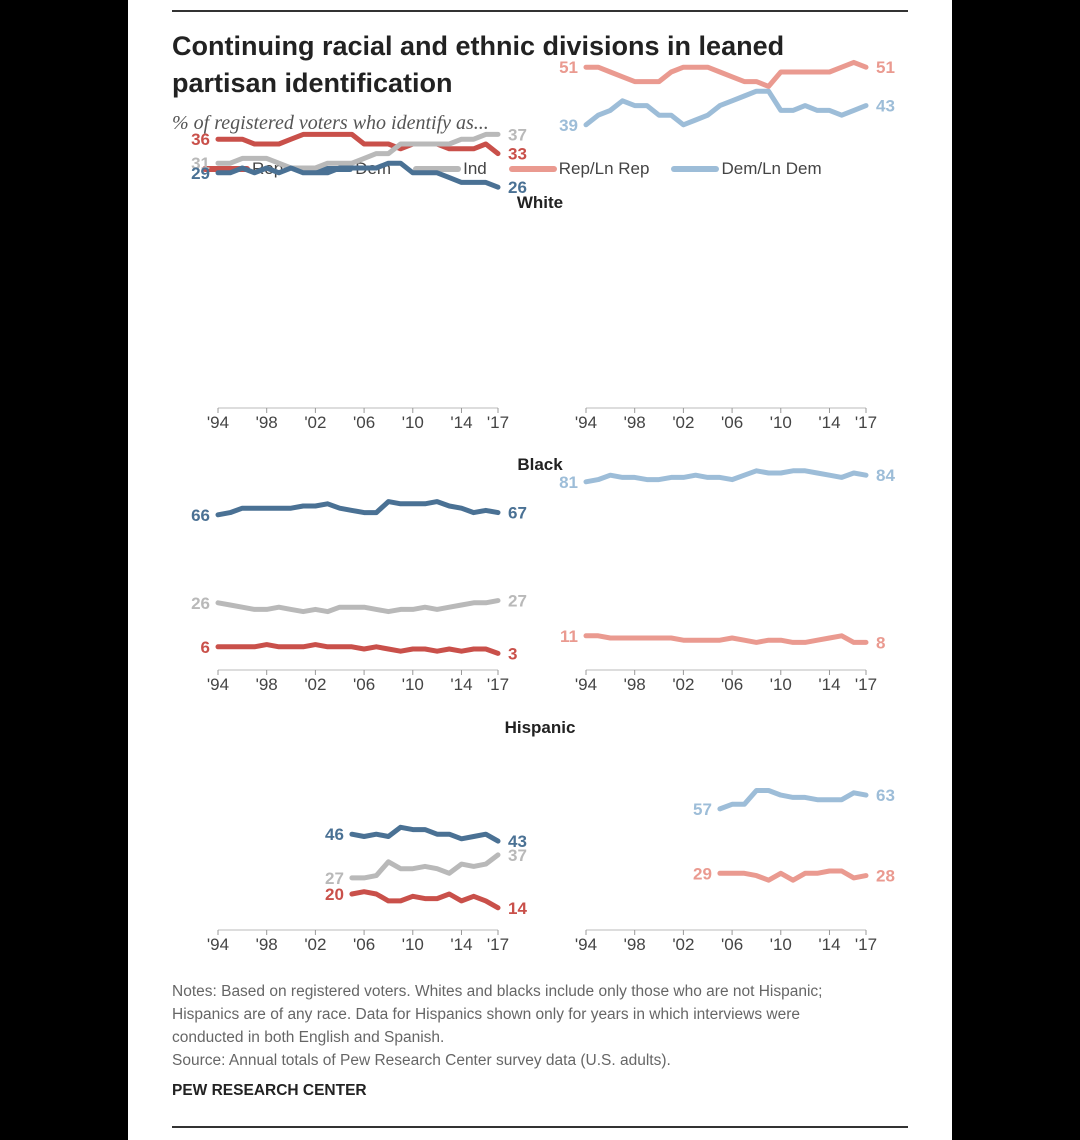 This screenshot has height=1140, width=1080. Describe the element at coordinates (359, 596) in the screenshot. I see `chart-black-left: '94 '98 '02 '06 '10 '14 '17 66 67 26 27 6 3` at that location.